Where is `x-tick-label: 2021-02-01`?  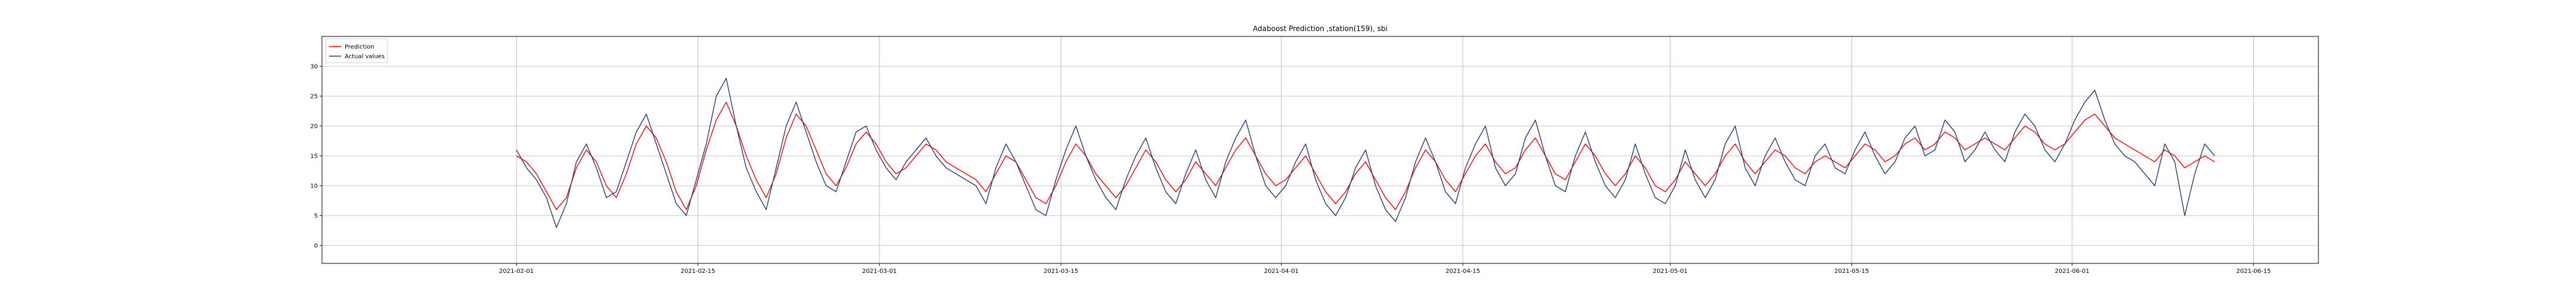 x-tick-label: 2021-02-01 is located at coordinates (517, 271).